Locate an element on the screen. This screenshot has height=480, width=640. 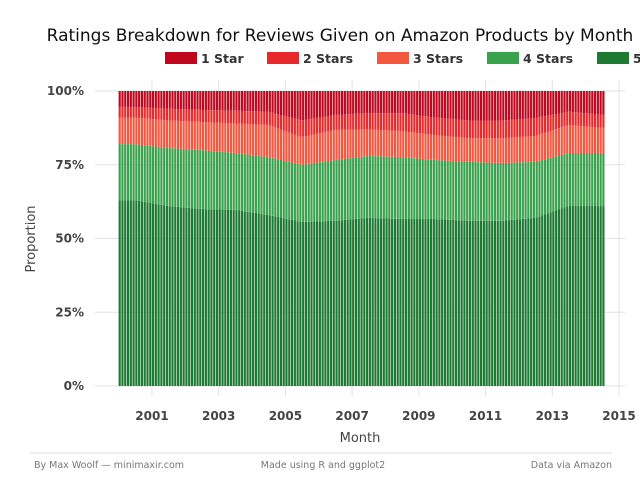
x-axis: 2001 2003 2005 2007 2009 2011 2013 2015 is located at coordinates (385, 416).